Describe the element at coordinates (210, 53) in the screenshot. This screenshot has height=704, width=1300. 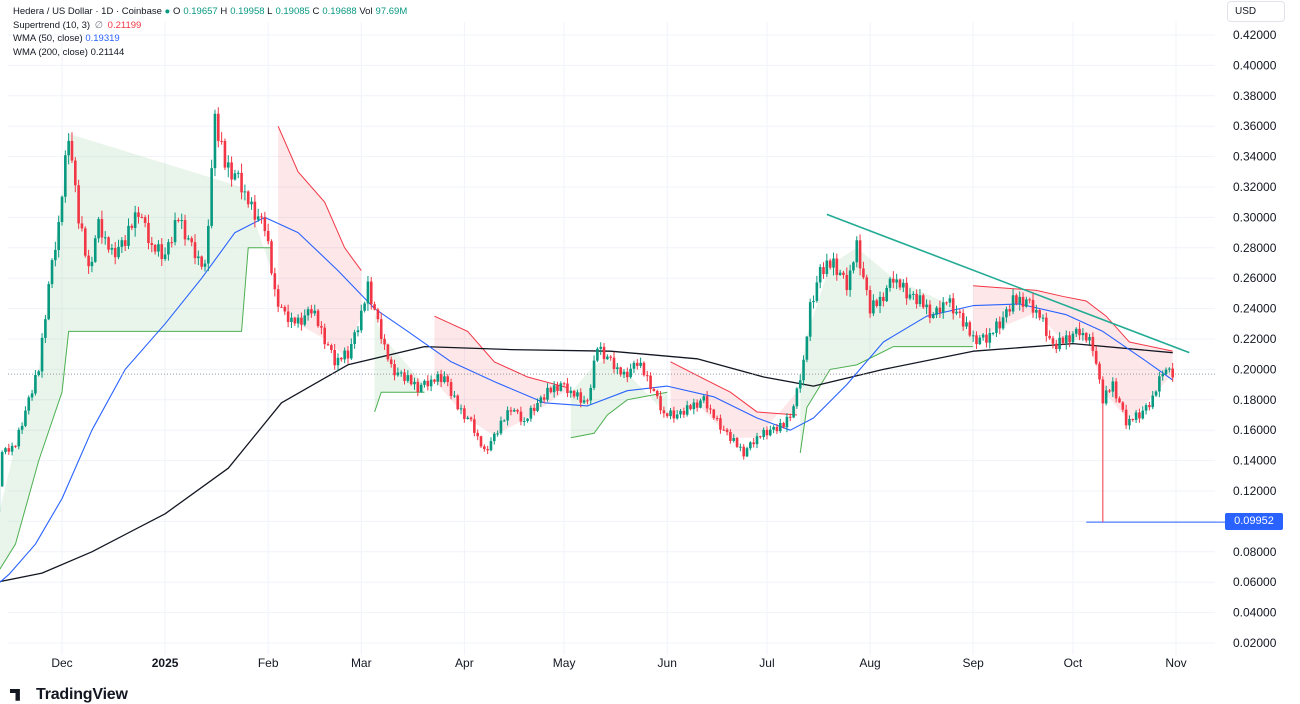
I see `legend-wma200-row: WMA (200, close) 0.21144` at that location.